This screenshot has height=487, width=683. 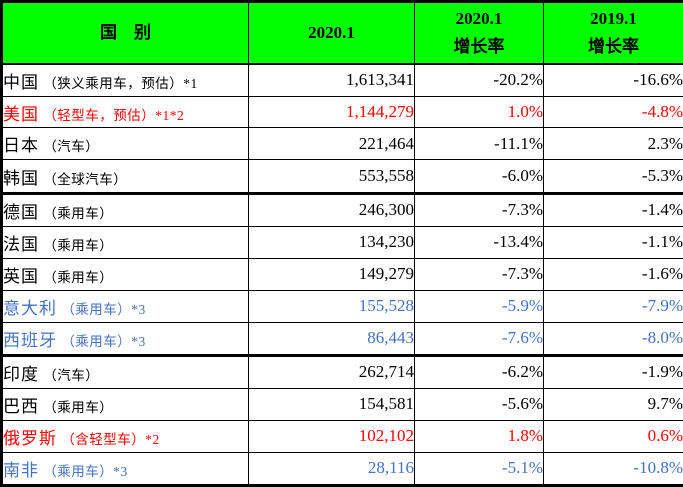 I want to click on value-cell: 246,300, so click(x=331, y=209).